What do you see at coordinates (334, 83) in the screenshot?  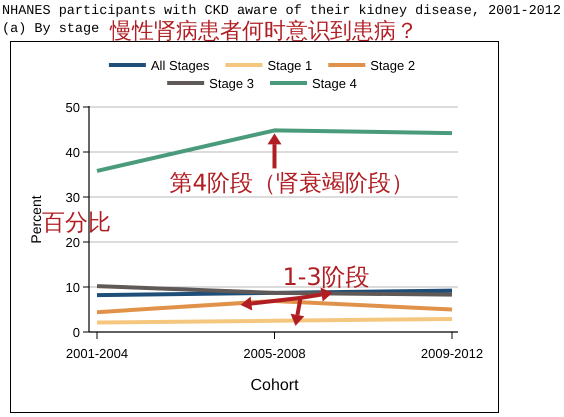 I see `legend-label: Stage 4` at bounding box center [334, 83].